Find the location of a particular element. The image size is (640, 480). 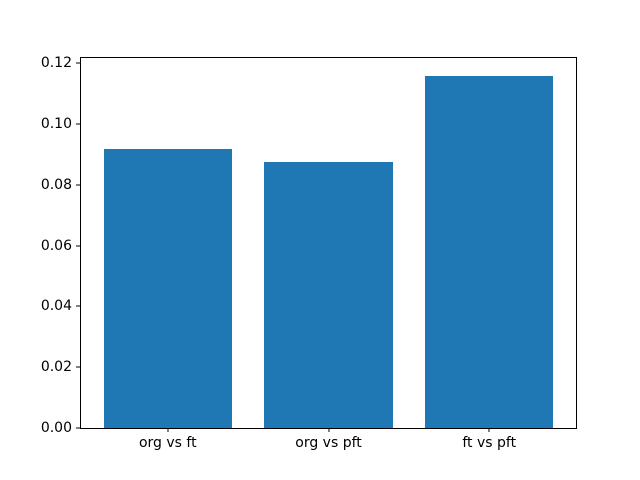

x-tick-label: org vs pft is located at coordinates (328, 443).